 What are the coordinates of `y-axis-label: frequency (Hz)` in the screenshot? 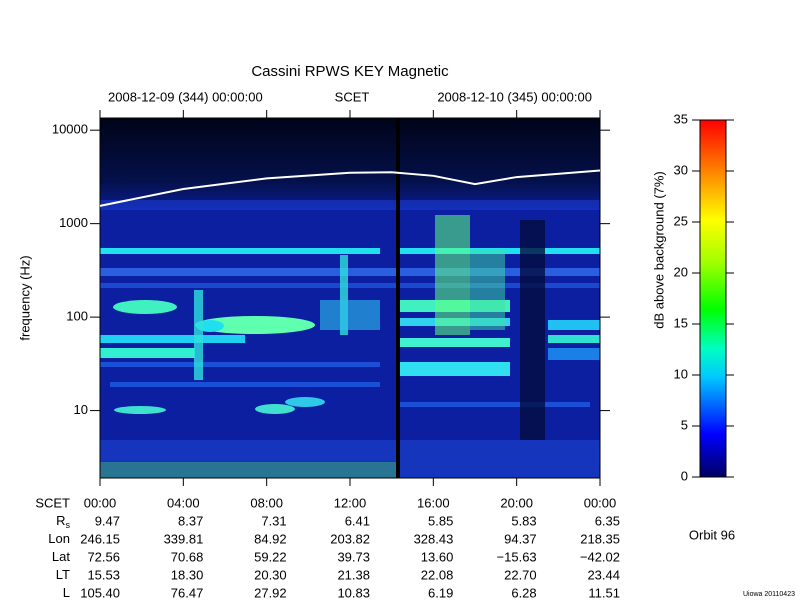 It's located at (24, 297).